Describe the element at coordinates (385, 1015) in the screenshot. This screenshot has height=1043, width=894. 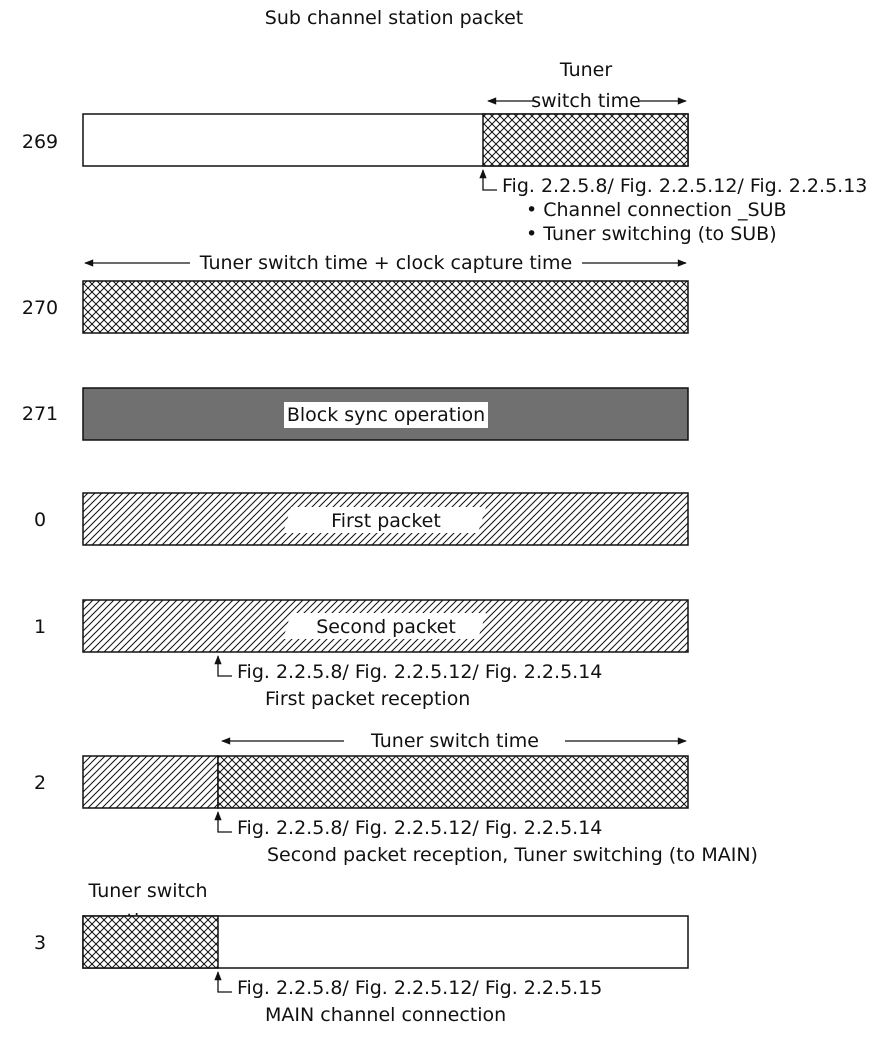
I see `note-line: MAIN channel connection` at that location.